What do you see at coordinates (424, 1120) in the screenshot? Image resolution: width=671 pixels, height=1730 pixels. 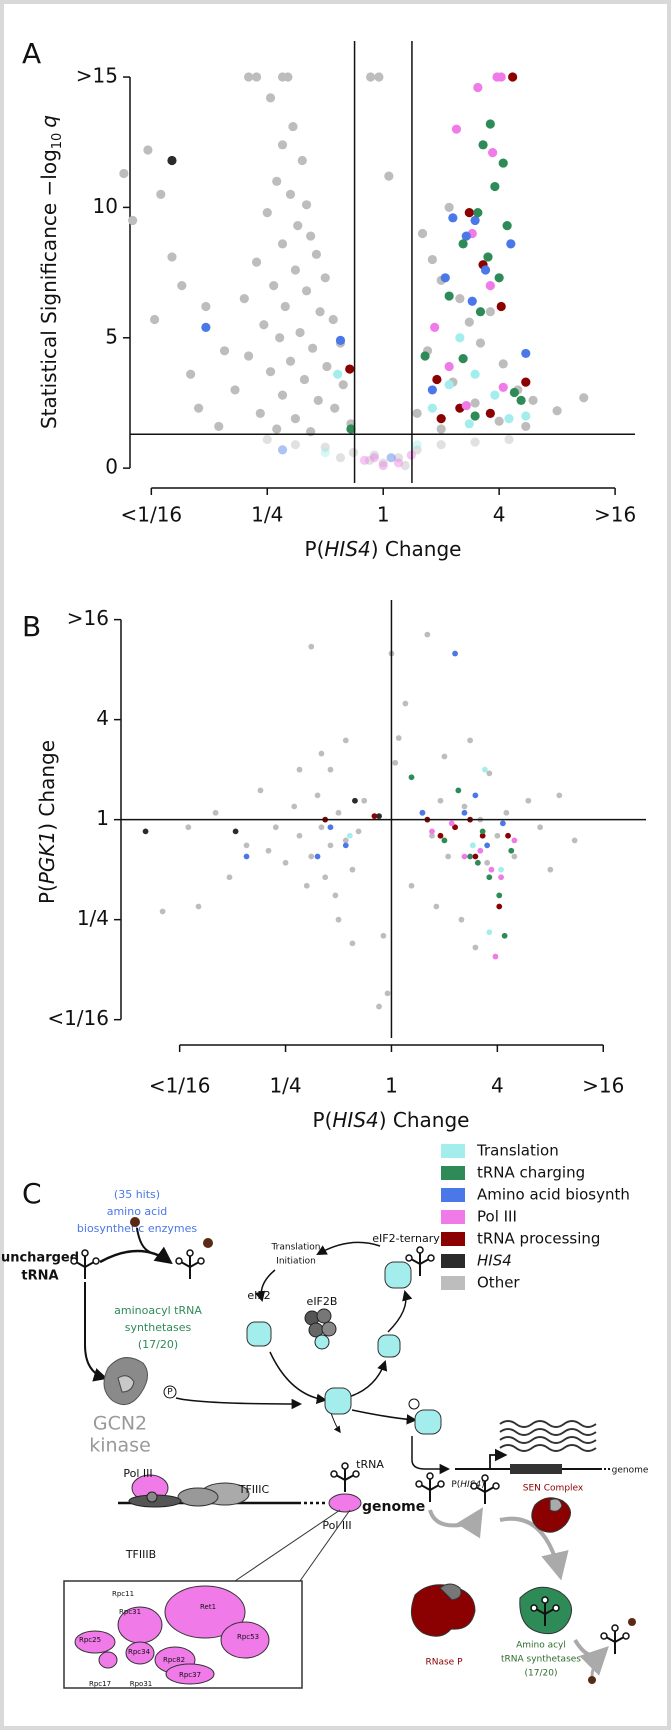 I see `x-axis-label-part: ) Change` at bounding box center [424, 1120].